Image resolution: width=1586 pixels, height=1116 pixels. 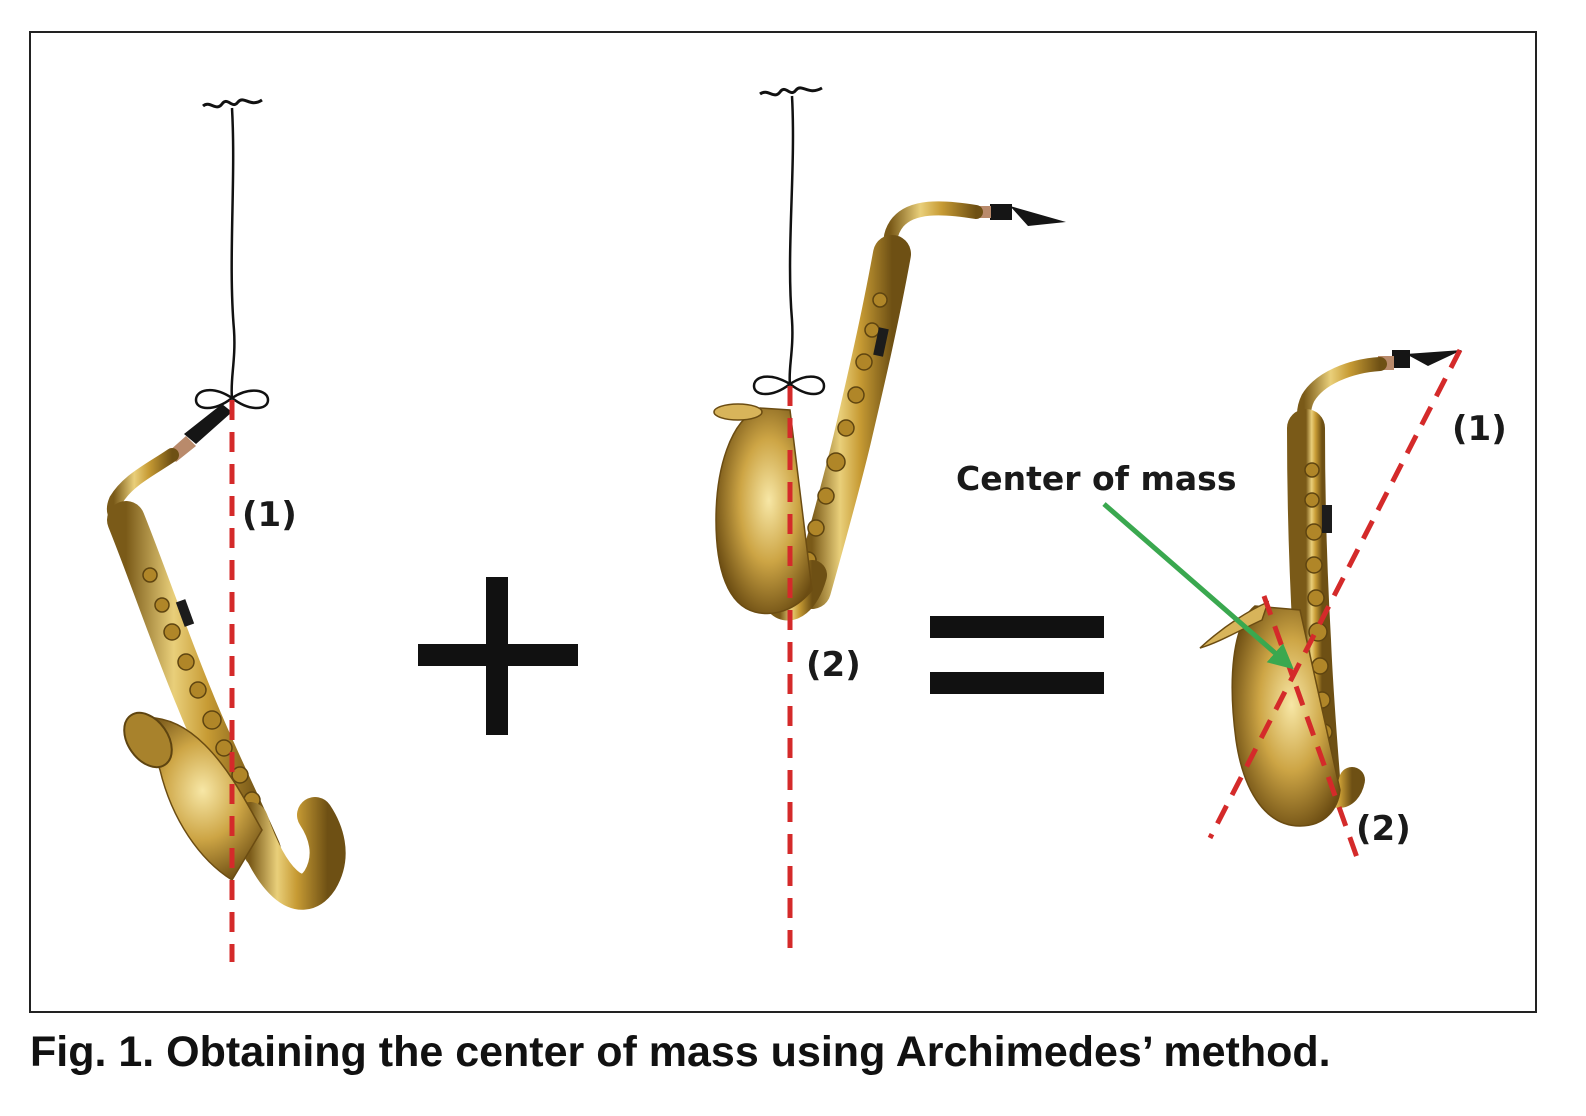 I want to click on plus-sign, so click(x=498, y=656).